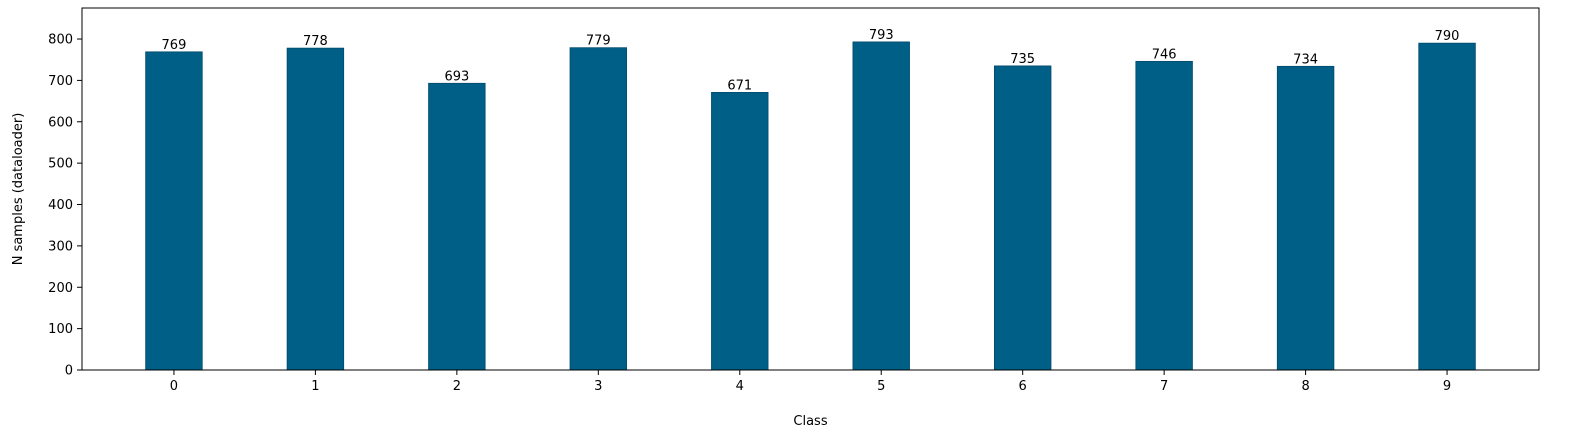 The width and height of the screenshot is (1591, 443). Describe the element at coordinates (1023, 386) in the screenshot. I see `x-tick-label: 6` at that location.